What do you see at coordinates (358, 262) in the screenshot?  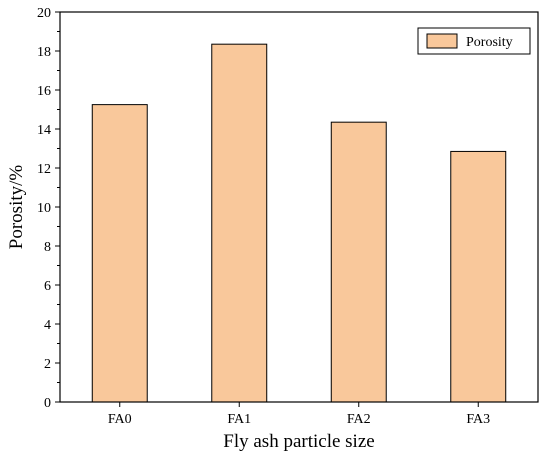 I see `bar-fa2` at bounding box center [358, 262].